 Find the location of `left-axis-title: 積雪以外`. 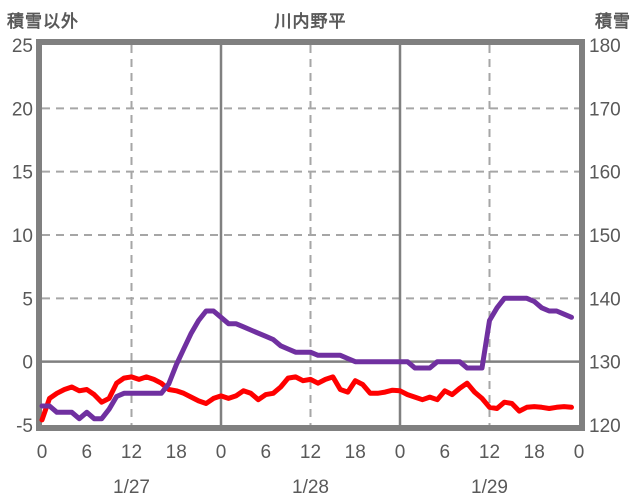

left-axis-title: 積雪以外 is located at coordinates (43, 21).